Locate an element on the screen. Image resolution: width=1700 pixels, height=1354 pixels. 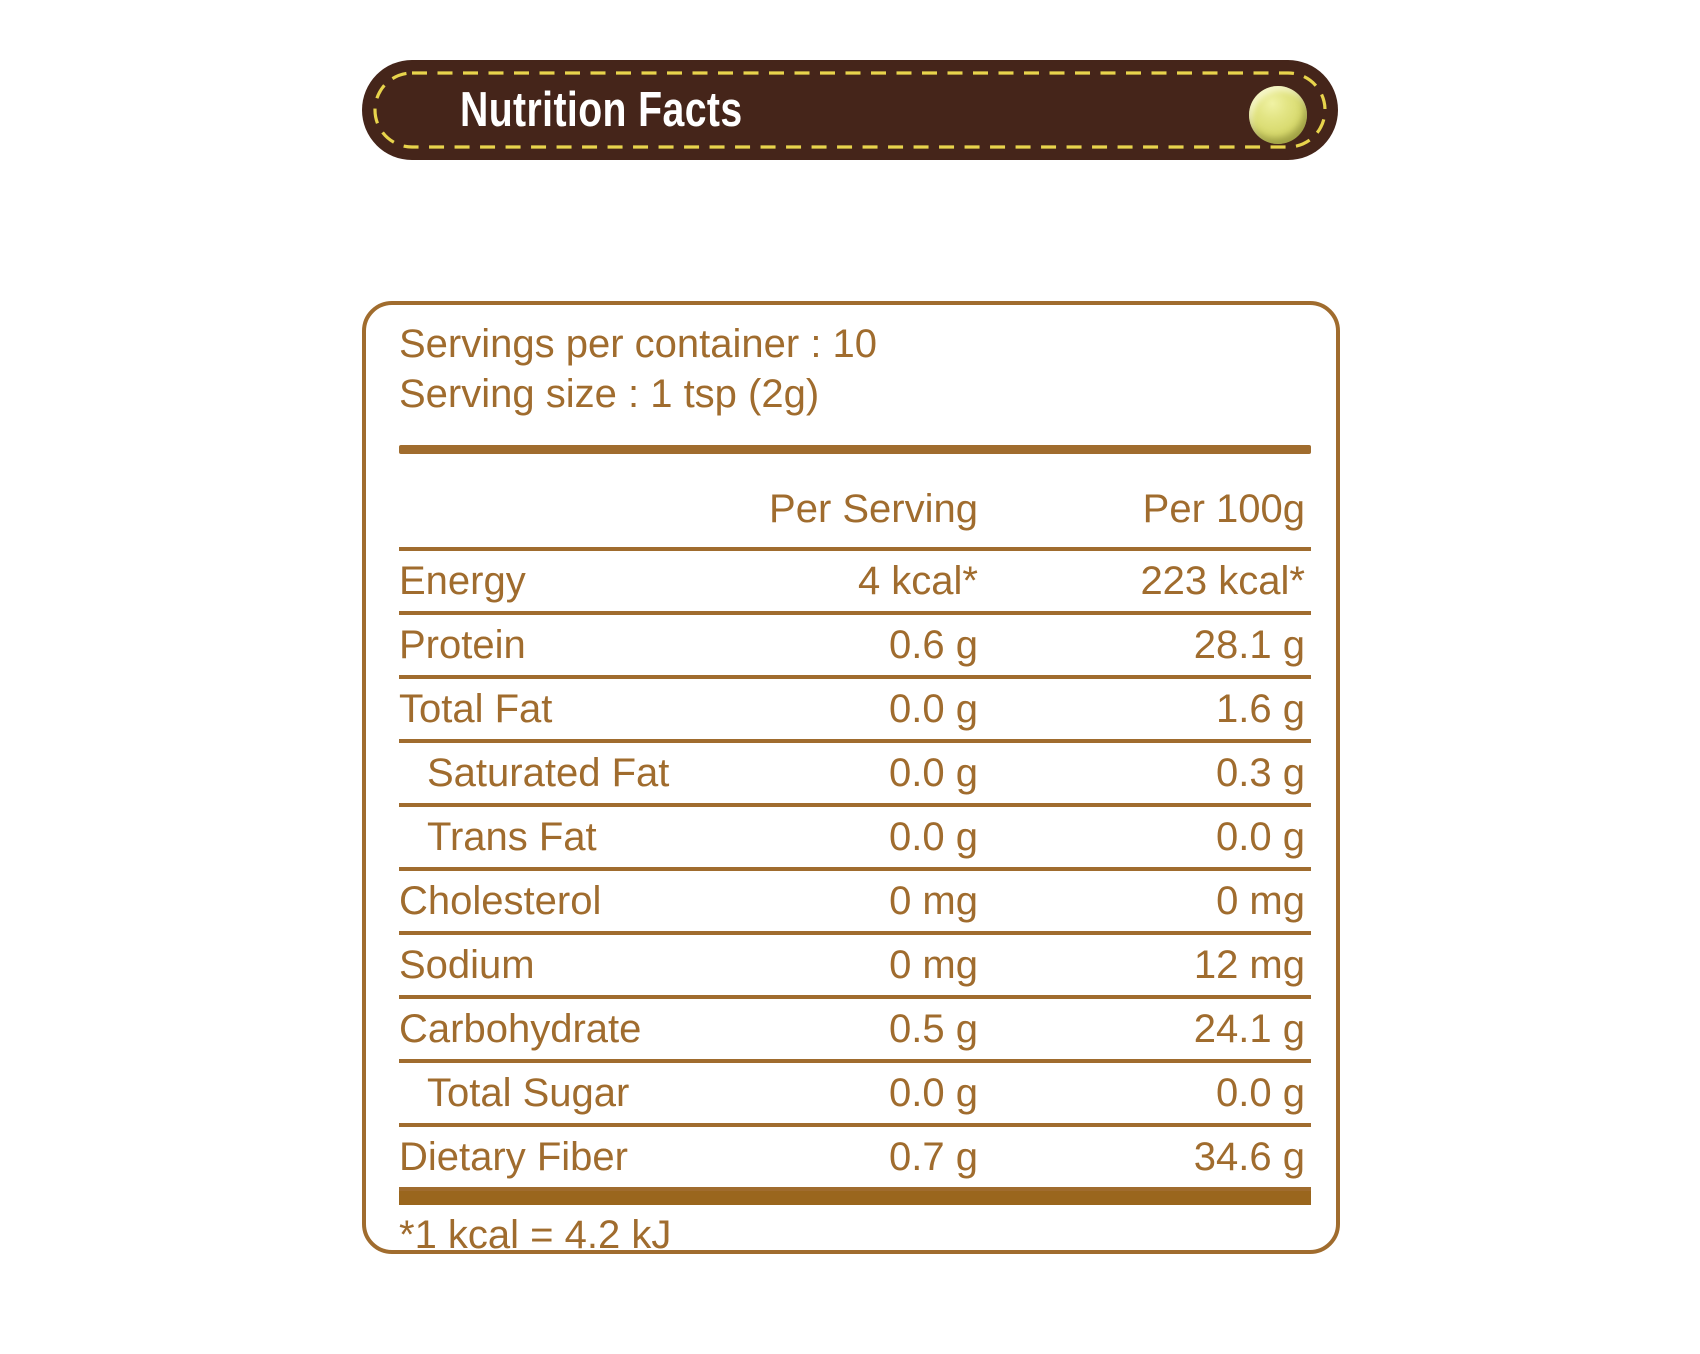
servings-per-container-text: Servings per container : 10 is located at coordinates (638, 344).